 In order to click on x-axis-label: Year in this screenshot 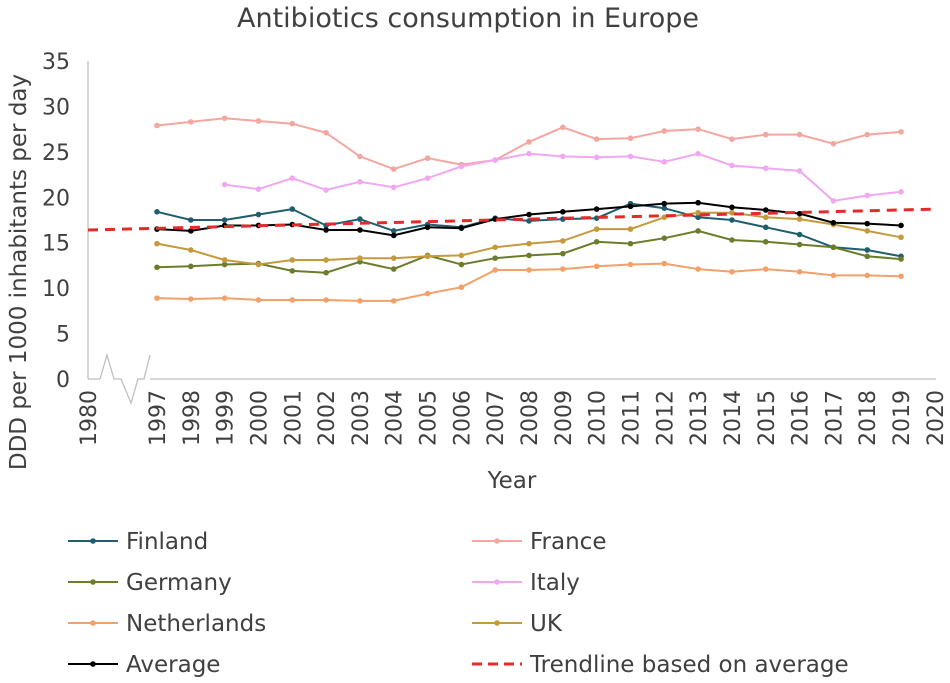, I will do `click(512, 481)`.